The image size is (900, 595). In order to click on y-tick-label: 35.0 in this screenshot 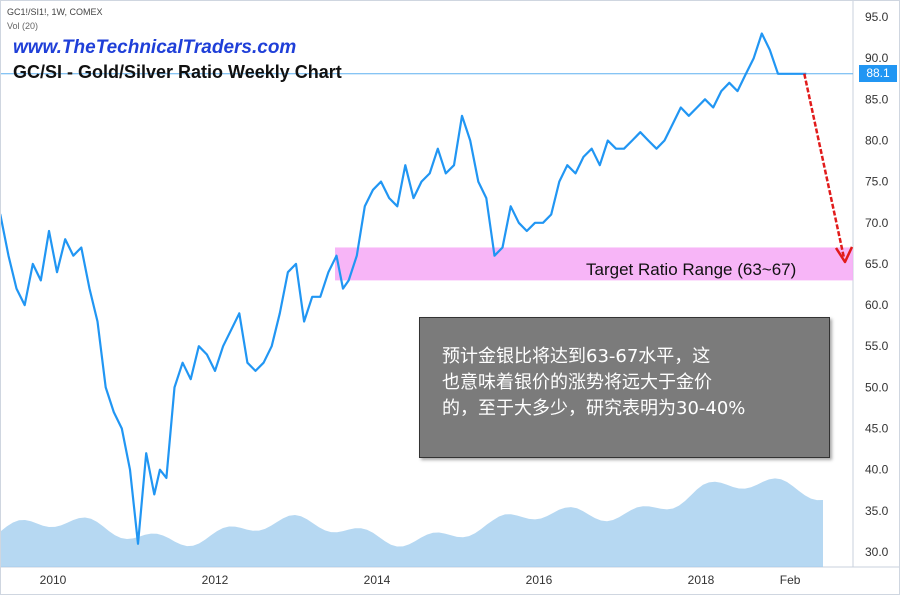, I will do `click(877, 511)`.